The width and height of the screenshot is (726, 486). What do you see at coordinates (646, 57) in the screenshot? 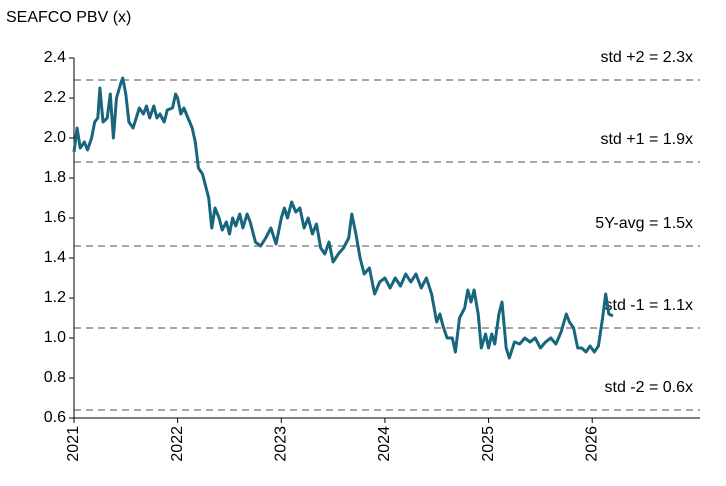
I see `reference-label: std +2 = 2.3x` at bounding box center [646, 57].